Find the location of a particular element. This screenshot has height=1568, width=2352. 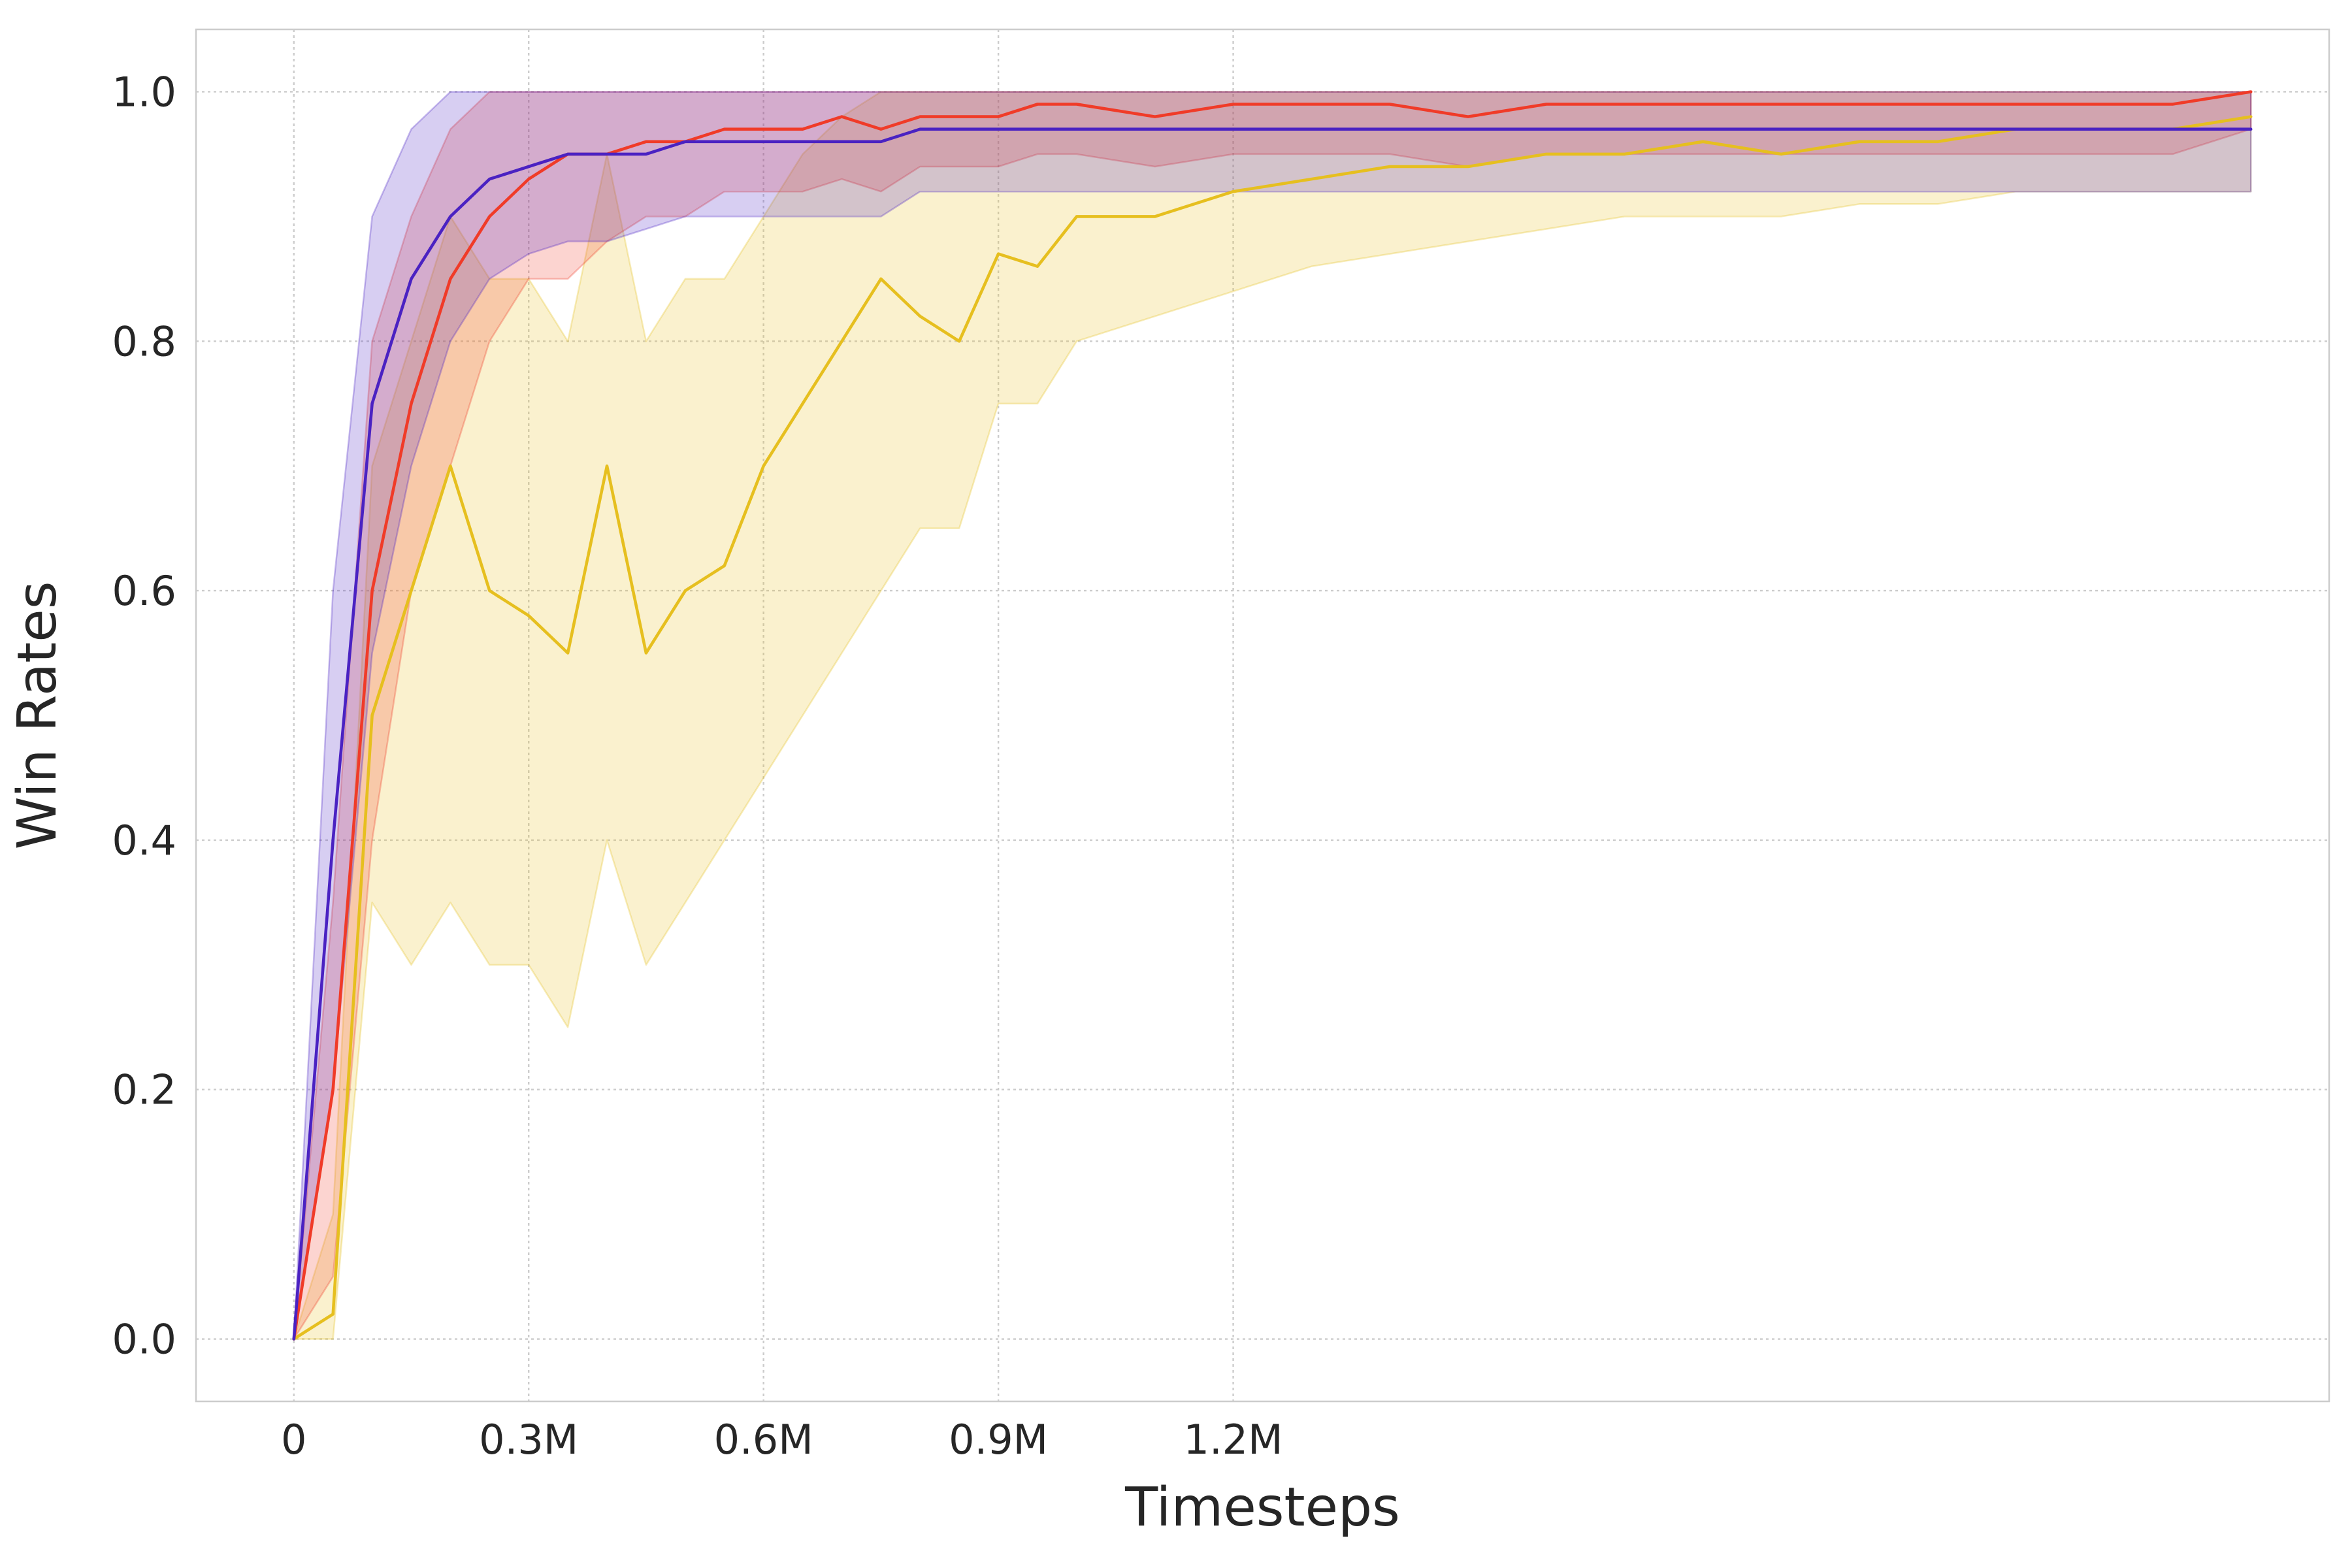

y-tick-label-0: 0.0 is located at coordinates (144, 1340).